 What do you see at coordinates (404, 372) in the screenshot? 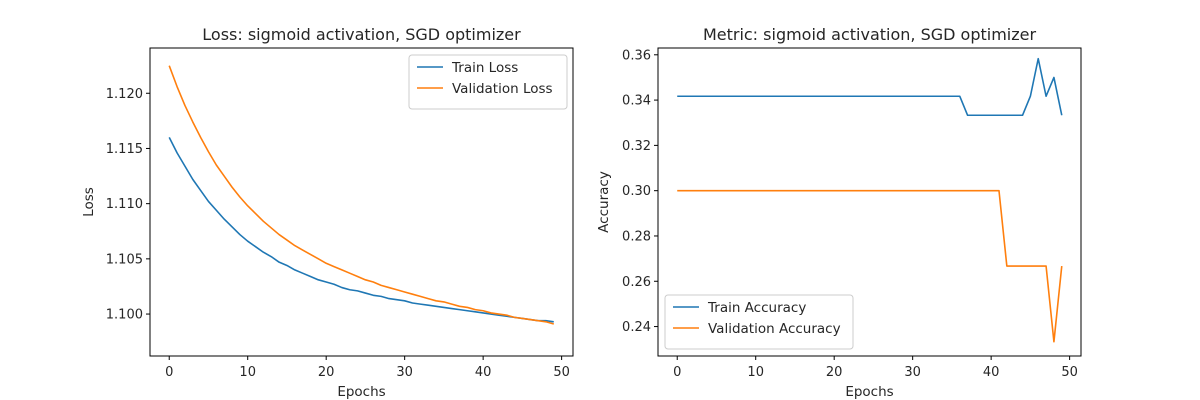
I see `loss-chart-xtick-label: 30` at bounding box center [404, 372].